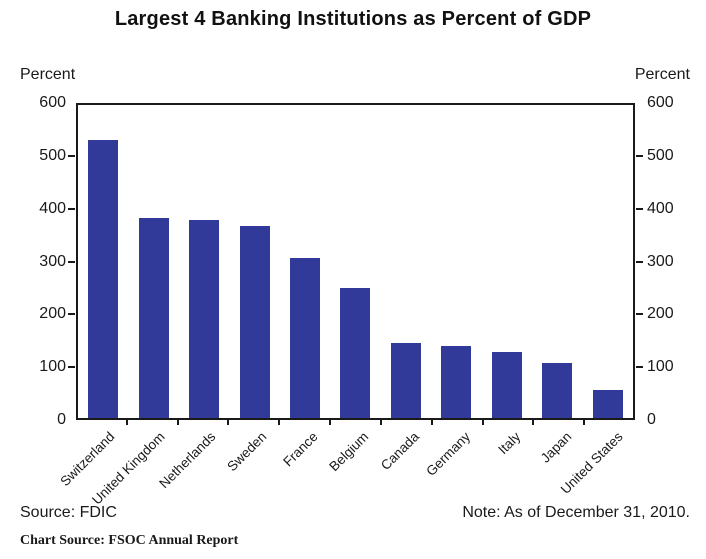 The image size is (706, 559). I want to click on ytick-right-300: 300, so click(660, 261).